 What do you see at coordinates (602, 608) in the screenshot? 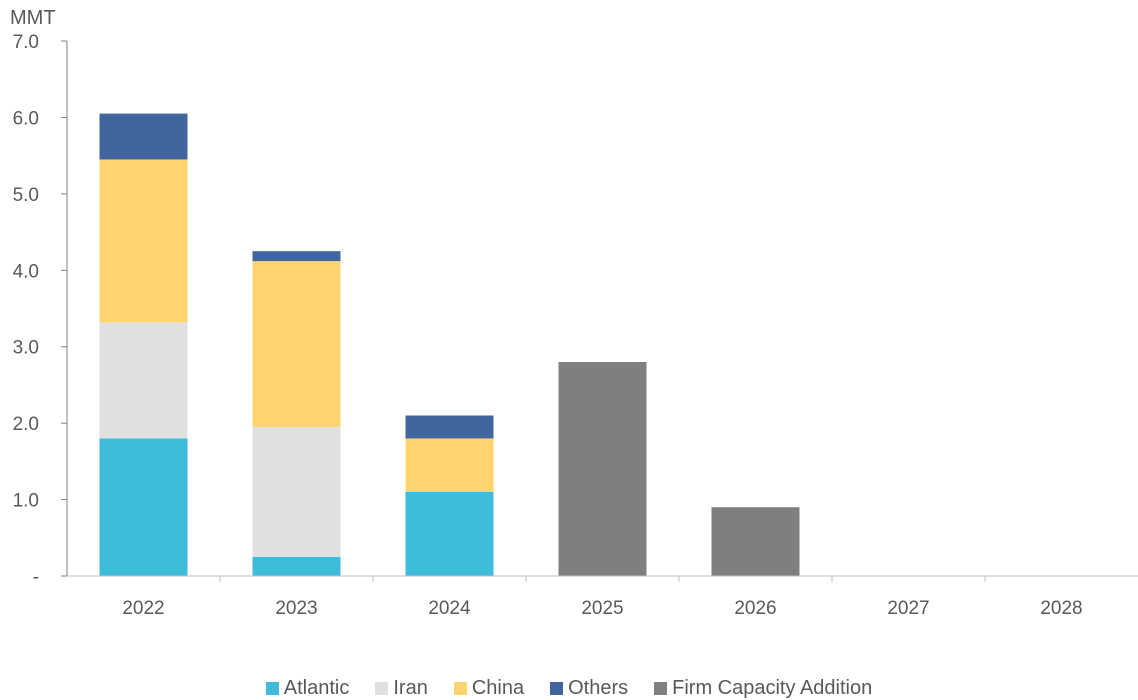
I see `x-tick-label: 2025` at bounding box center [602, 608].